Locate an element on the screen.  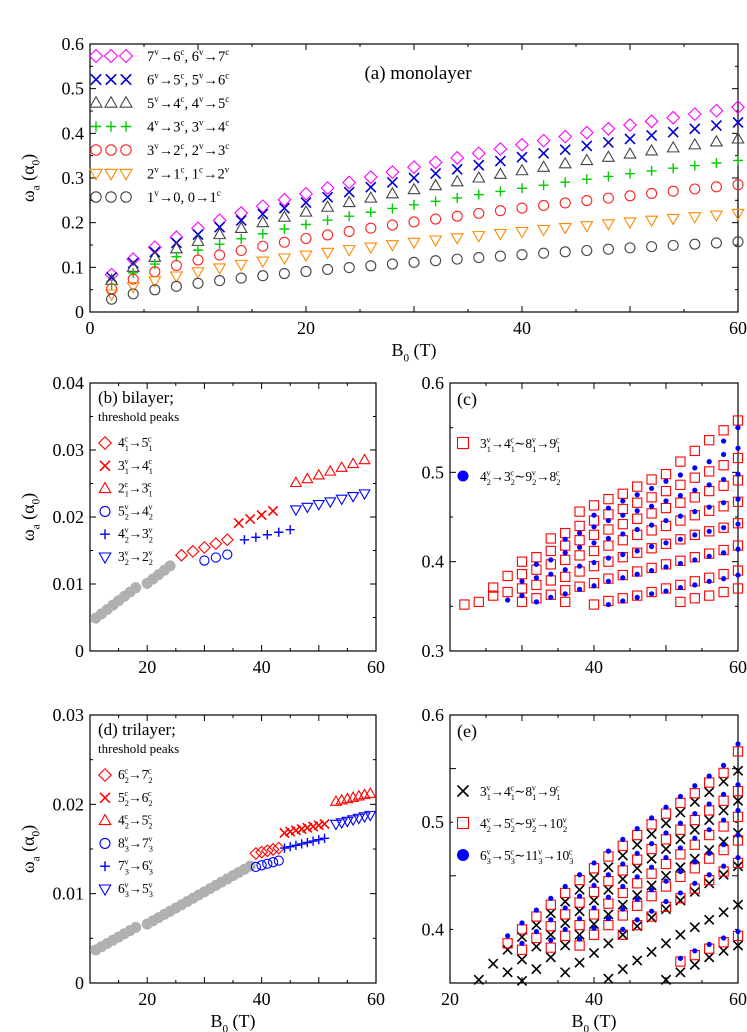
panel-title: (e) is located at coordinates (467, 731).